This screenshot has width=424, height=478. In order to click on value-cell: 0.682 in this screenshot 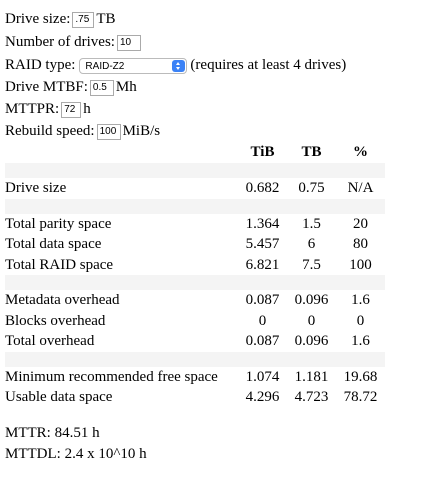, I will do `click(262, 188)`.